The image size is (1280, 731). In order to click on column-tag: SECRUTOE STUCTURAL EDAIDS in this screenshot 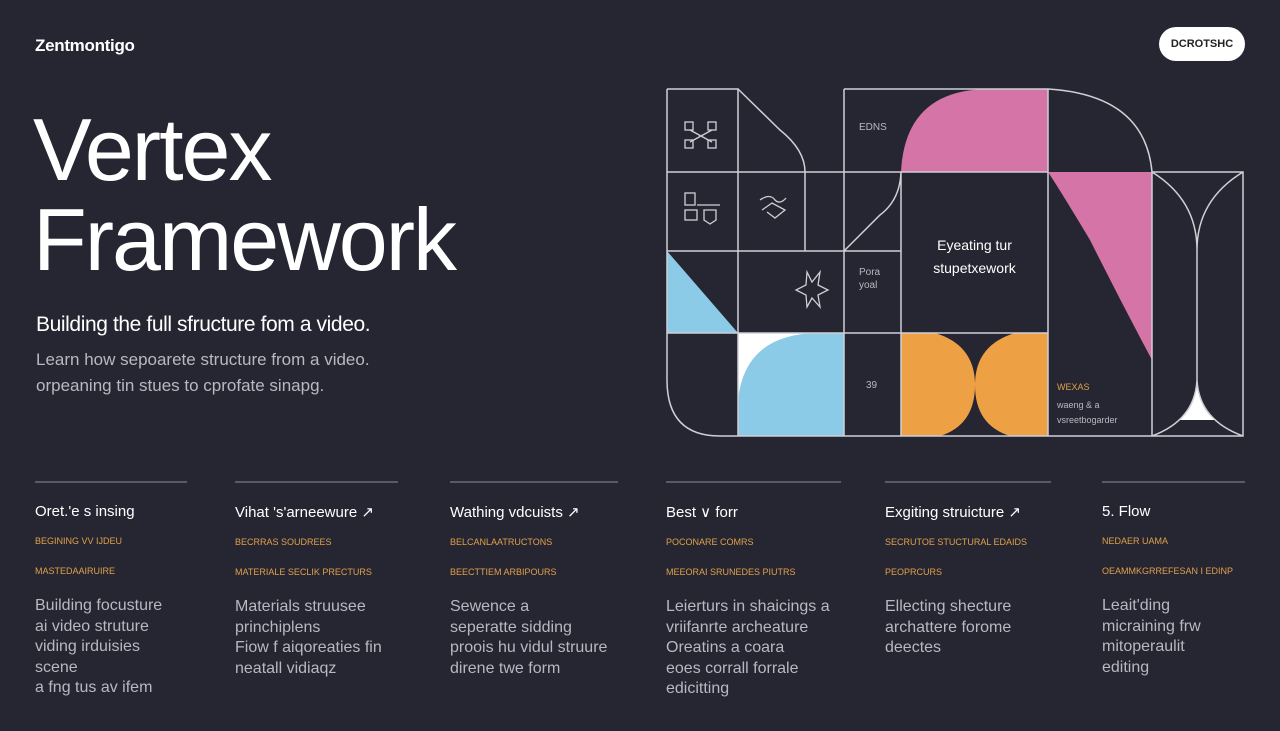, I will do `click(956, 542)`.